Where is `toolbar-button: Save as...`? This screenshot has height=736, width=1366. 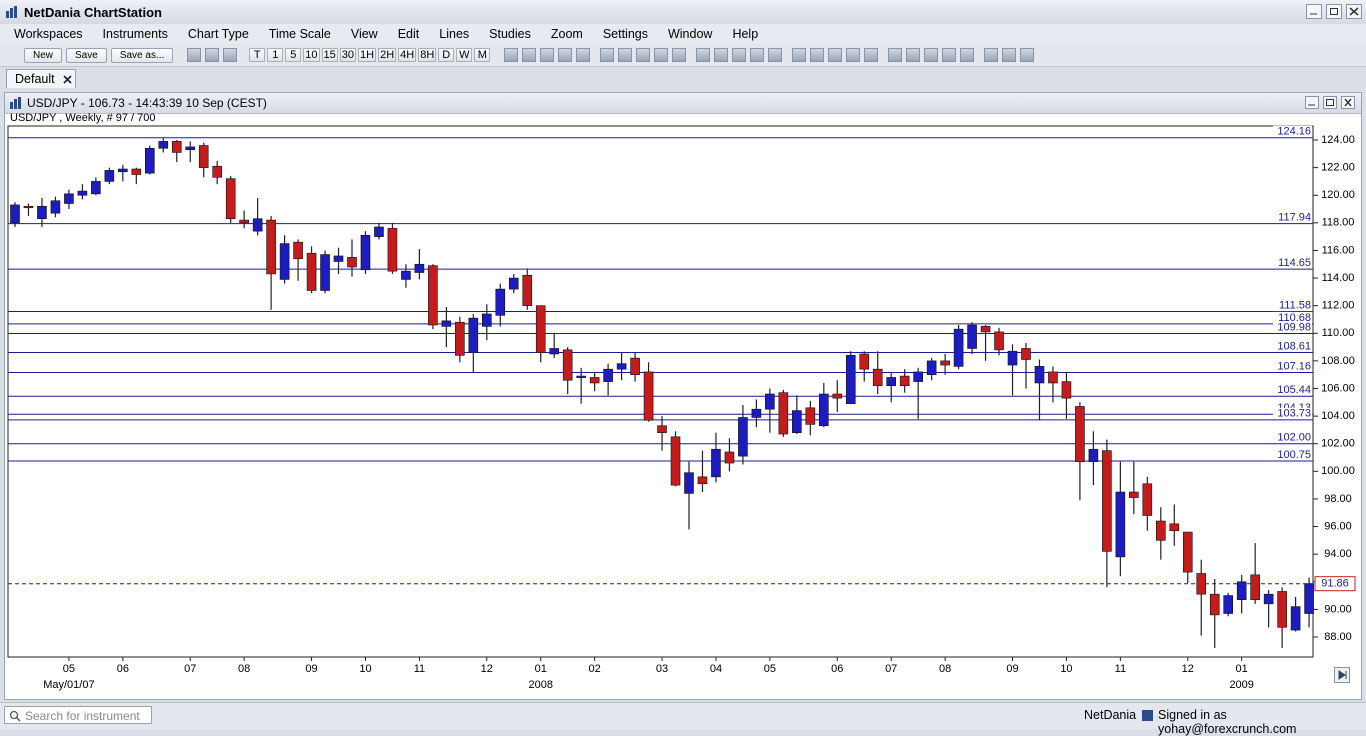 toolbar-button: Save as... is located at coordinates (142, 55).